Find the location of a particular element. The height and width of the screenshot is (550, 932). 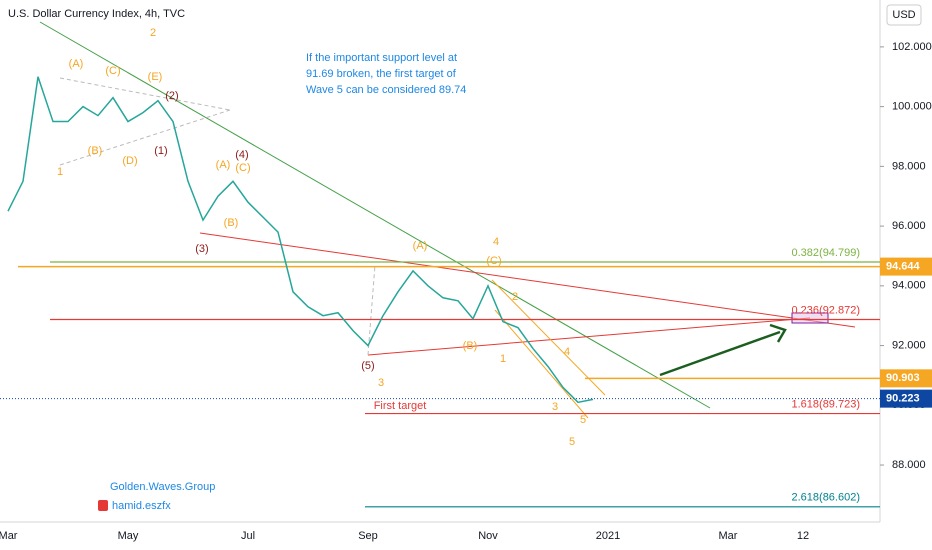

x-tick-label: May is located at coordinates (128, 536).